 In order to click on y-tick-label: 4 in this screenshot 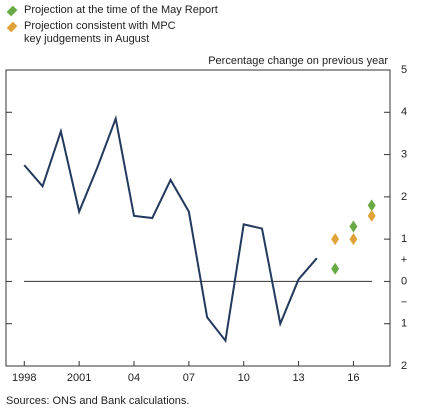, I will do `click(404, 112)`.